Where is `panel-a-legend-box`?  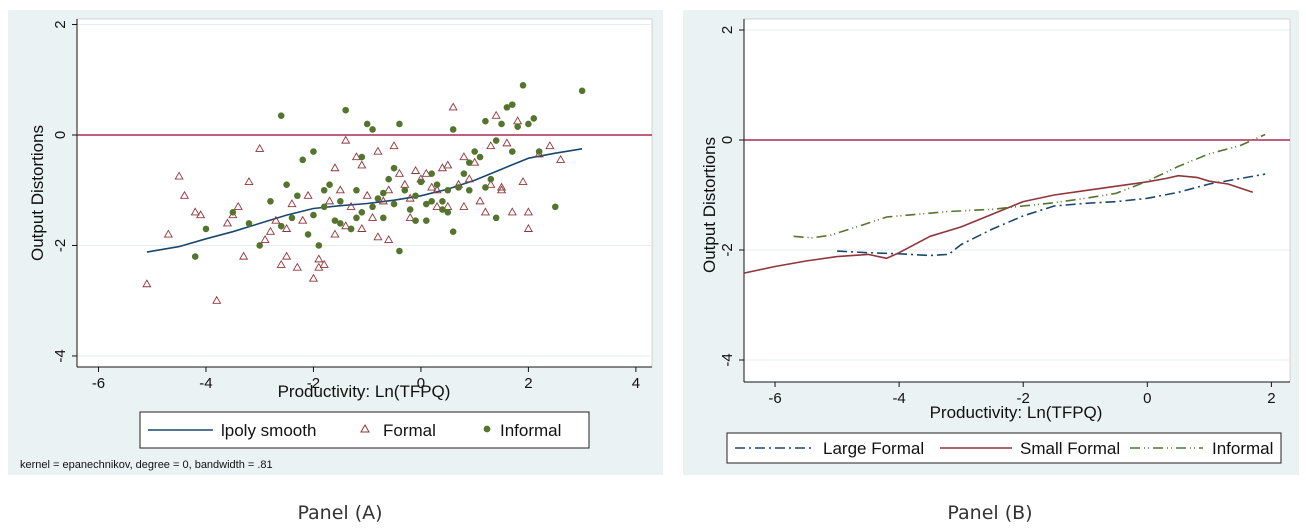 panel-a-legend-box is located at coordinates (364, 430).